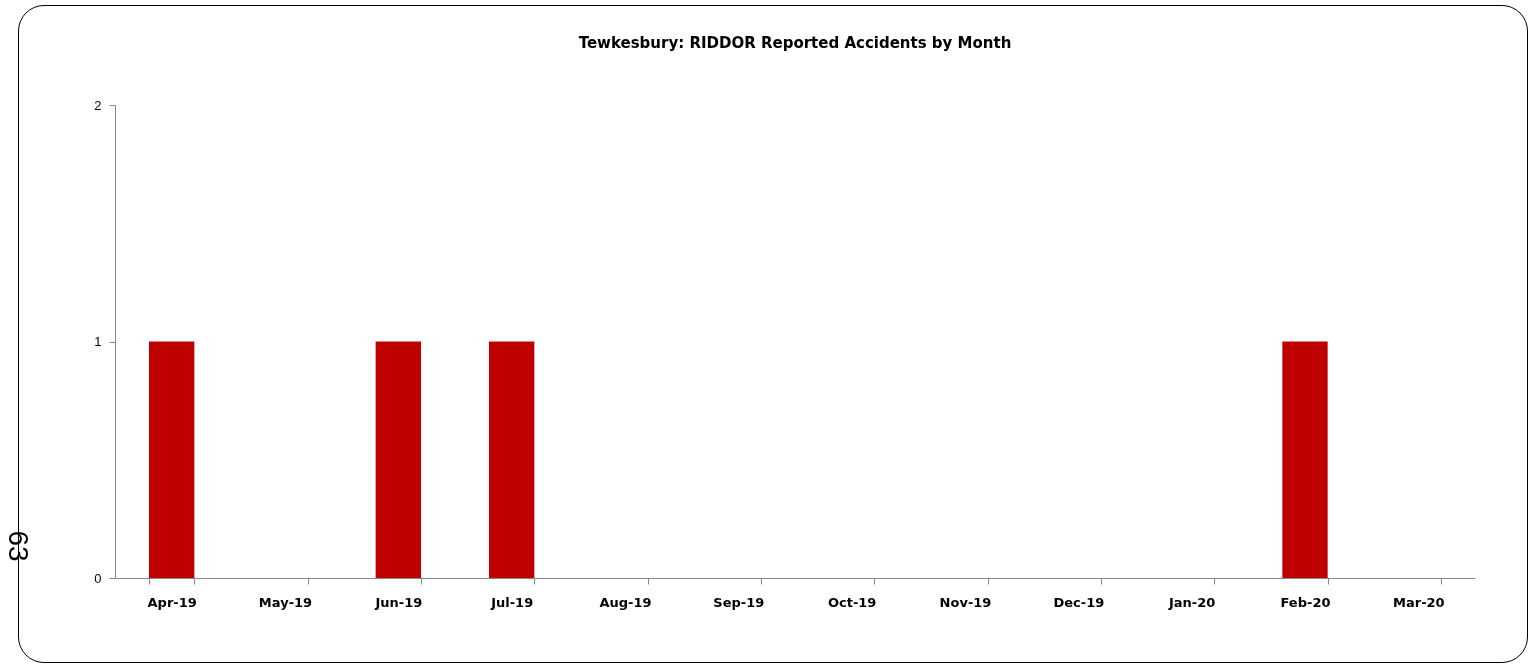 This screenshot has height=668, width=1534. Describe the element at coordinates (285, 602) in the screenshot. I see `x-tick-label: May-19` at that location.